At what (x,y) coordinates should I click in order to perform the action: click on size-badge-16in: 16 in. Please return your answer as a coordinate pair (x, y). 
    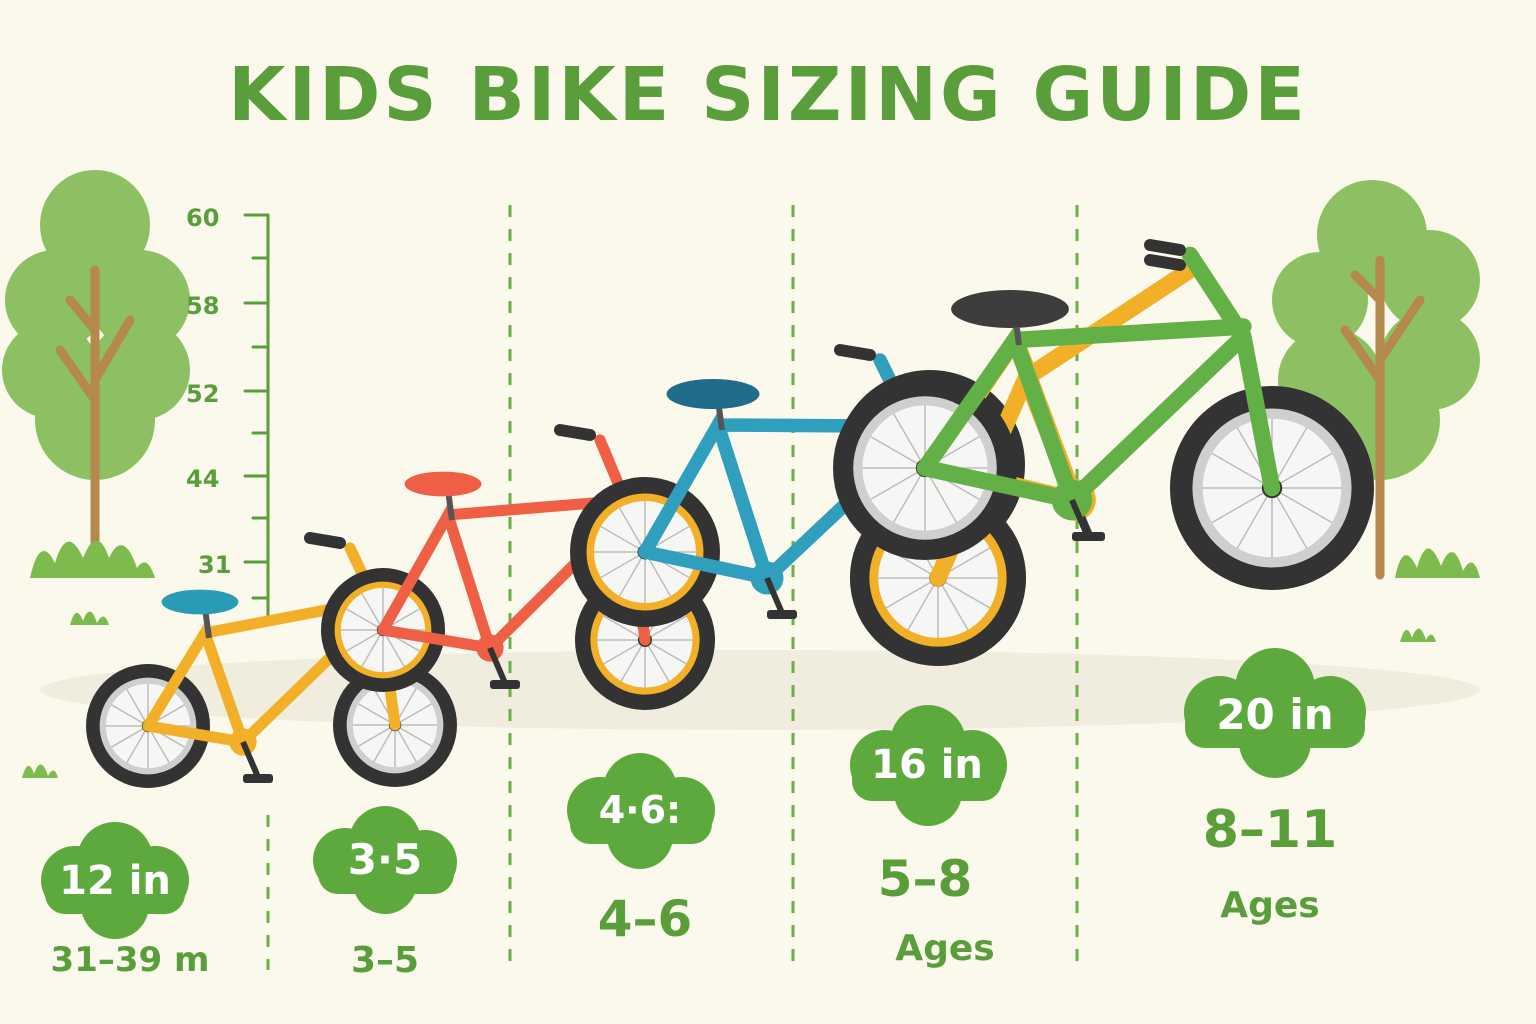
    Looking at the image, I should click on (927, 765).